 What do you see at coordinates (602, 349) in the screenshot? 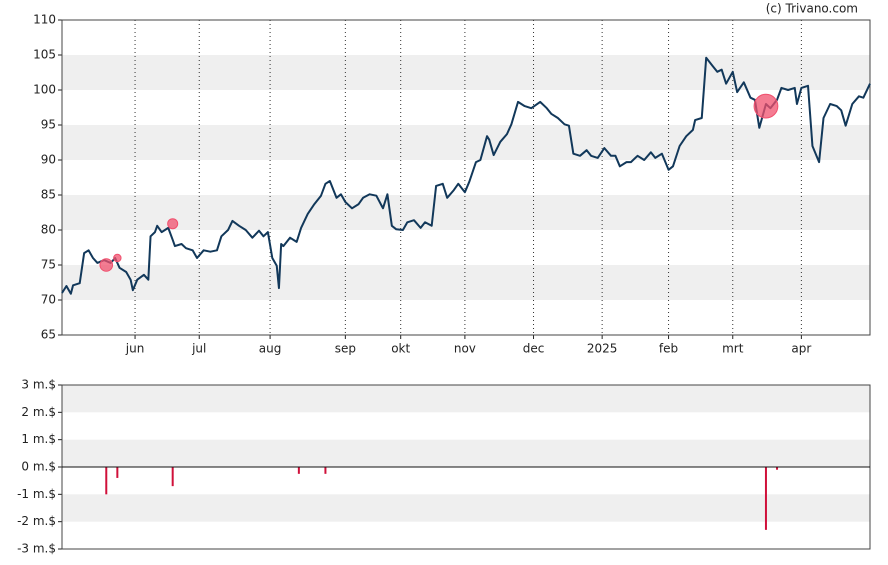
I see `x-tick-label: 2025` at bounding box center [602, 349].